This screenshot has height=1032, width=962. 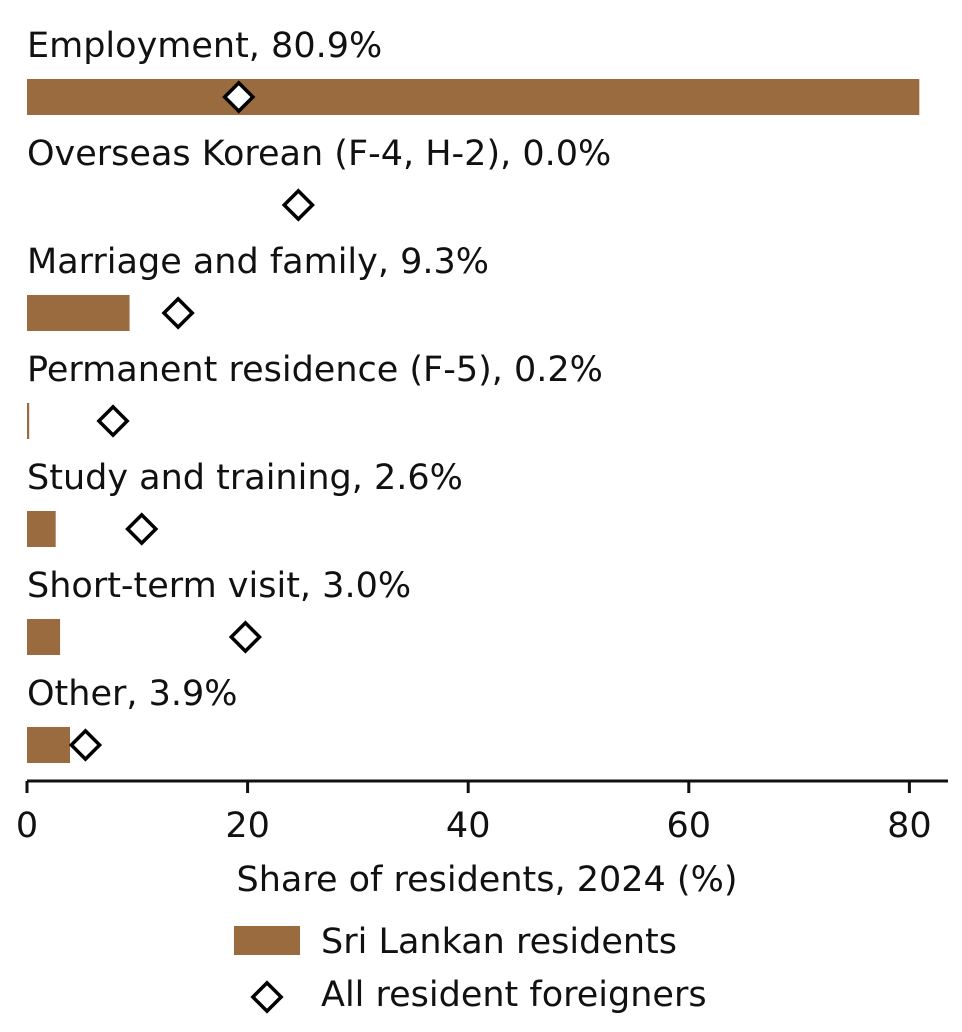 I want to click on marker-other, so click(x=85, y=745).